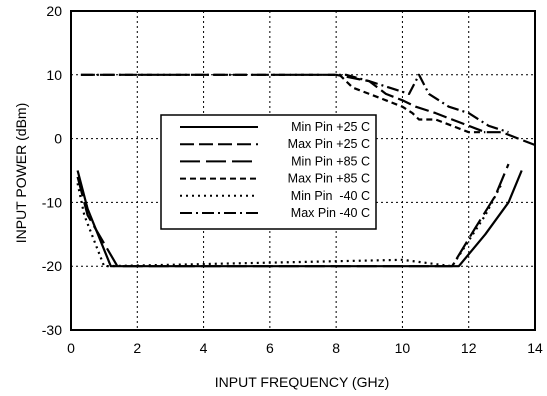 The width and height of the screenshot is (547, 396). Describe the element at coordinates (52, 266) in the screenshot. I see `y-tick-label: -20` at that location.